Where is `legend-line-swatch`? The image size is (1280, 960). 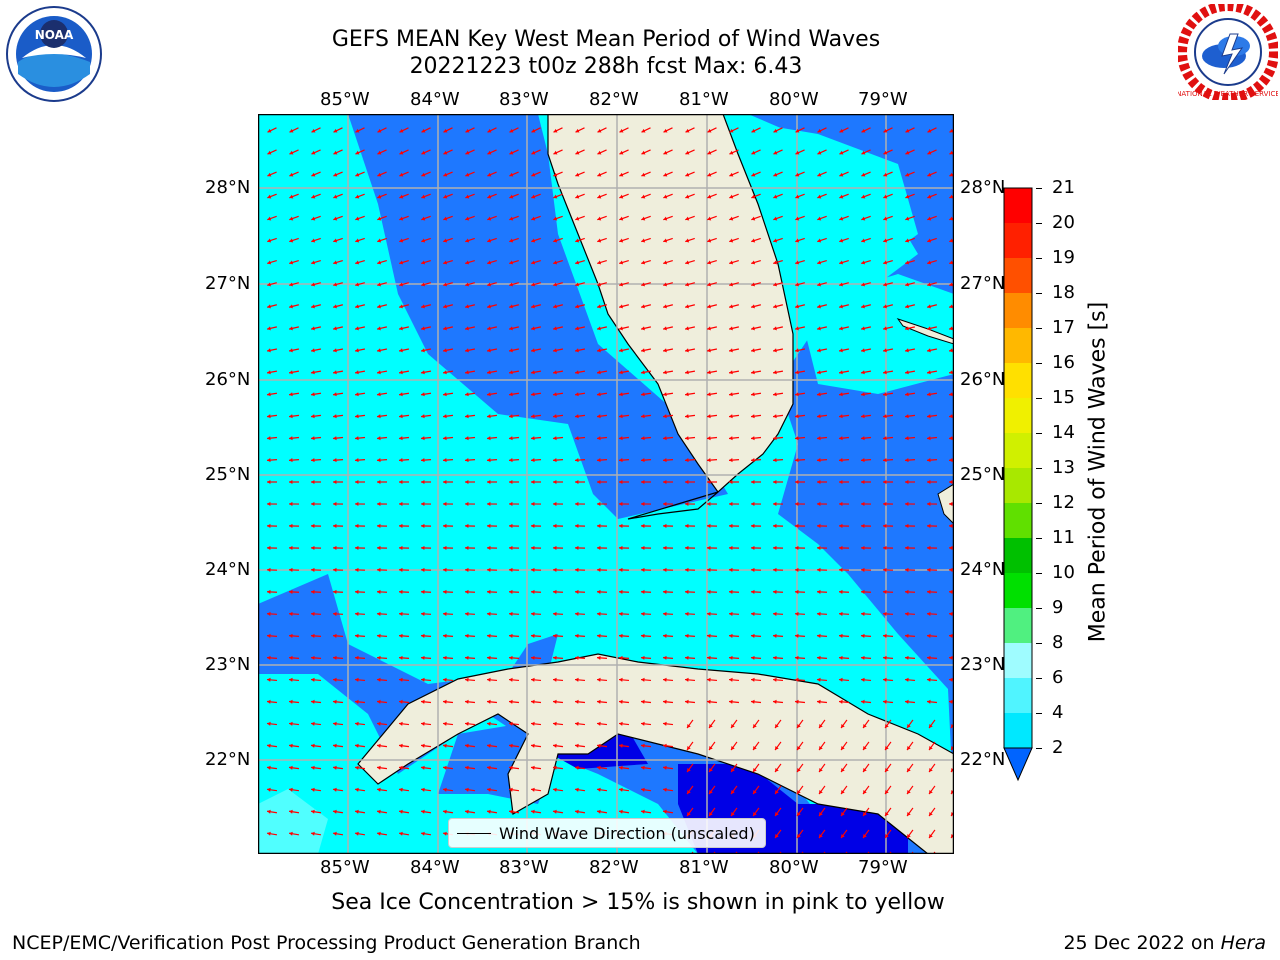 legend-line-swatch is located at coordinates (474, 833).